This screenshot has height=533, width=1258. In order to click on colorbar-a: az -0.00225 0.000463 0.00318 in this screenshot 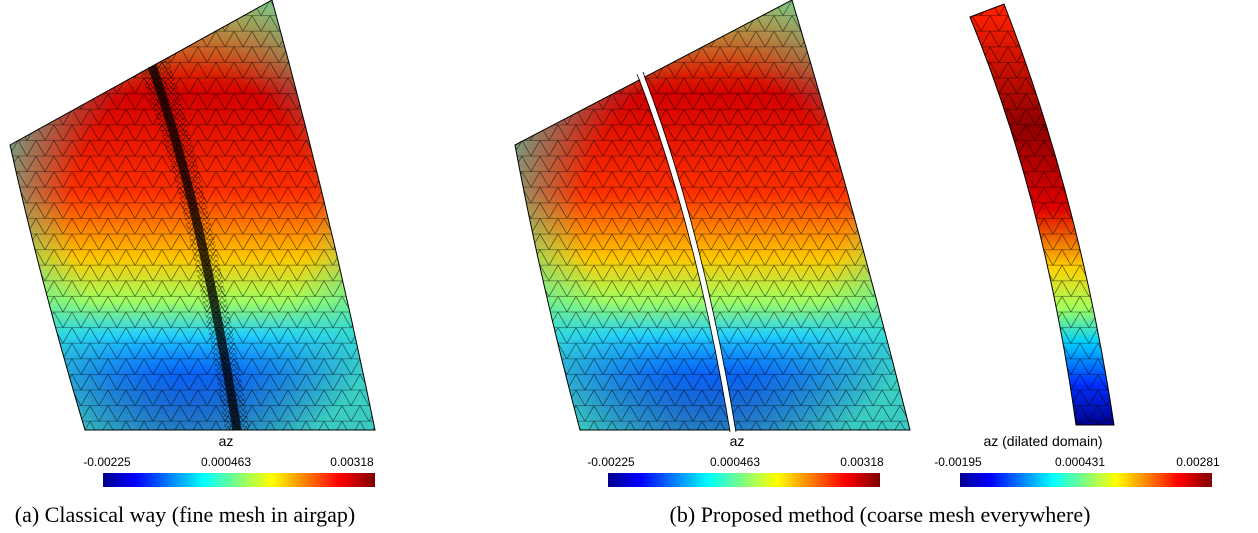, I will do `click(229, 460)`.